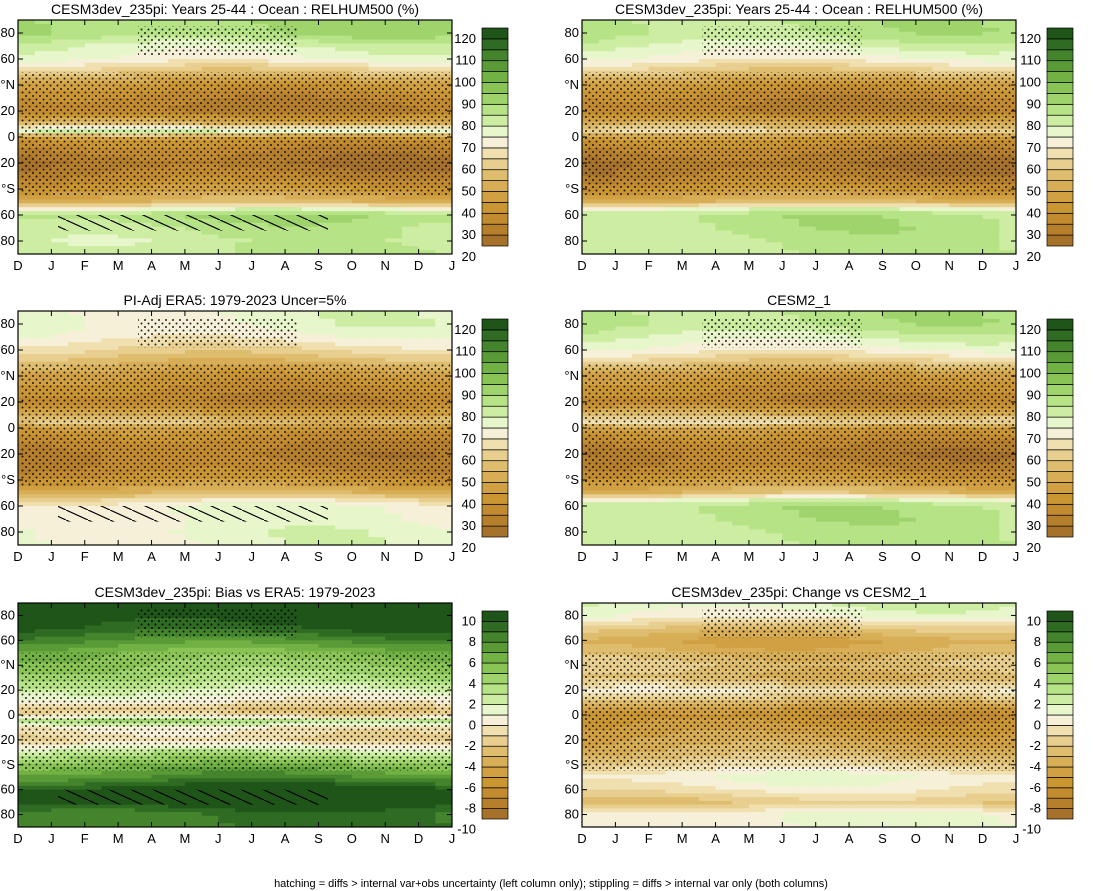 The image size is (1102, 891). What do you see at coordinates (469, 460) in the screenshot?
I see `colorbar-label: 60` at bounding box center [469, 460].